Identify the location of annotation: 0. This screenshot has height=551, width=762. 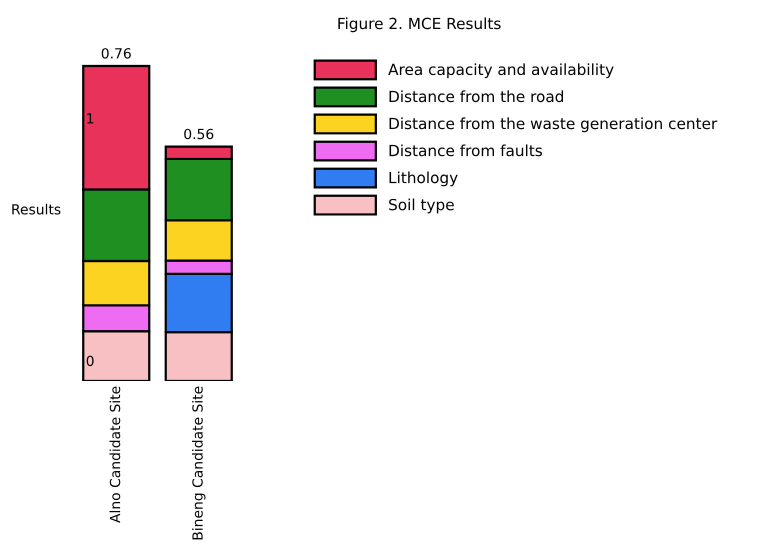
(90, 361).